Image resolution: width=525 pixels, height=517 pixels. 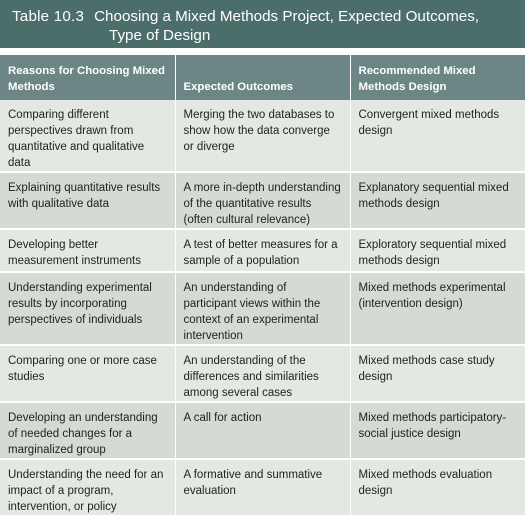 I want to click on header-reasons: Reasons for Choosing Mixed Methods, so click(x=88, y=77).